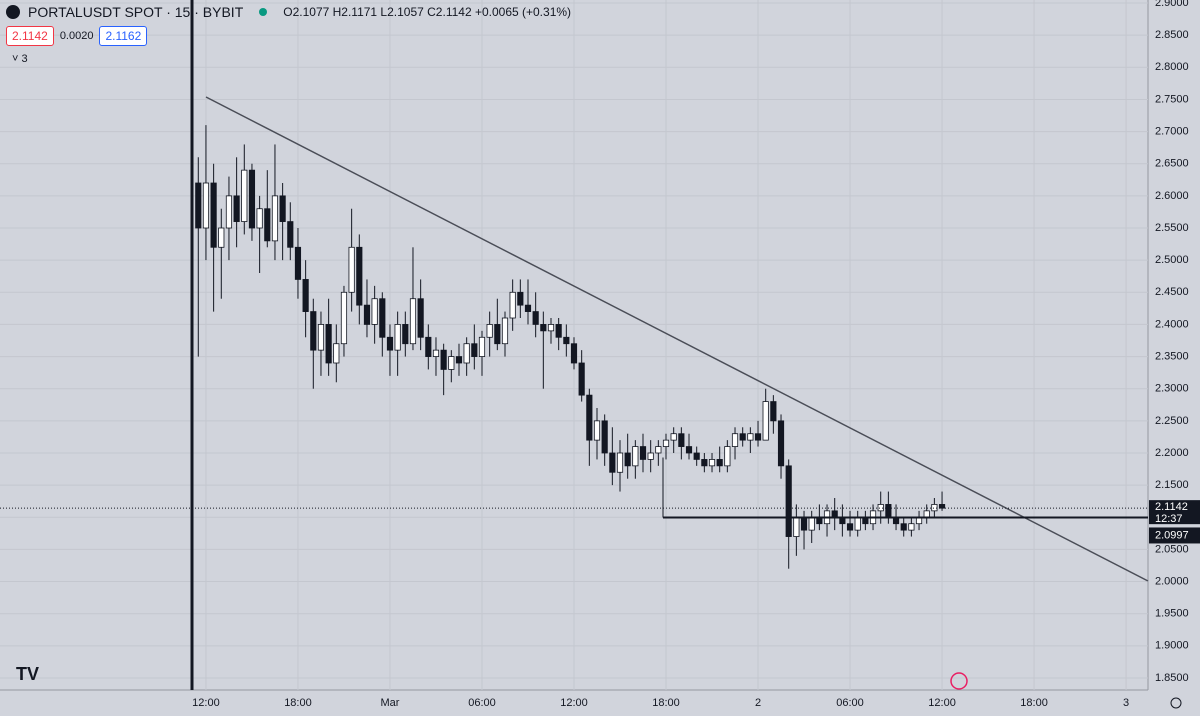 The image size is (1200, 716). Describe the element at coordinates (1172, 485) in the screenshot. I see `y-tick-label: 2.1500` at that location.